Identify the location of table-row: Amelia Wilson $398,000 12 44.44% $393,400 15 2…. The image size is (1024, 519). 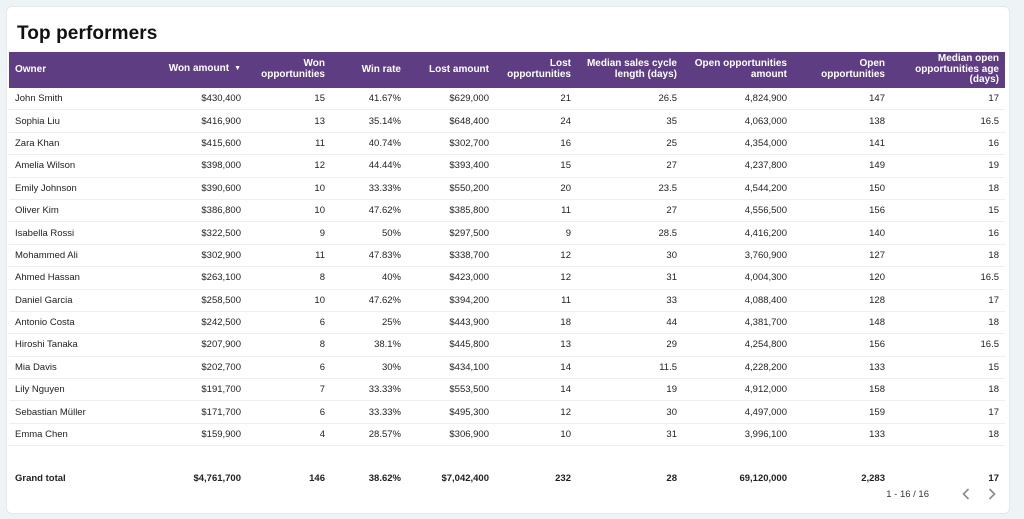
(507, 166).